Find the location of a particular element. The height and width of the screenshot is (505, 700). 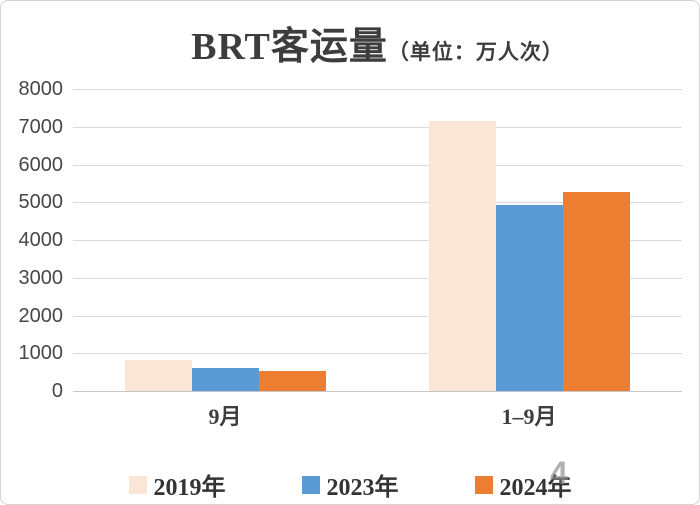

bar-2019年-9月 is located at coordinates (158, 375).